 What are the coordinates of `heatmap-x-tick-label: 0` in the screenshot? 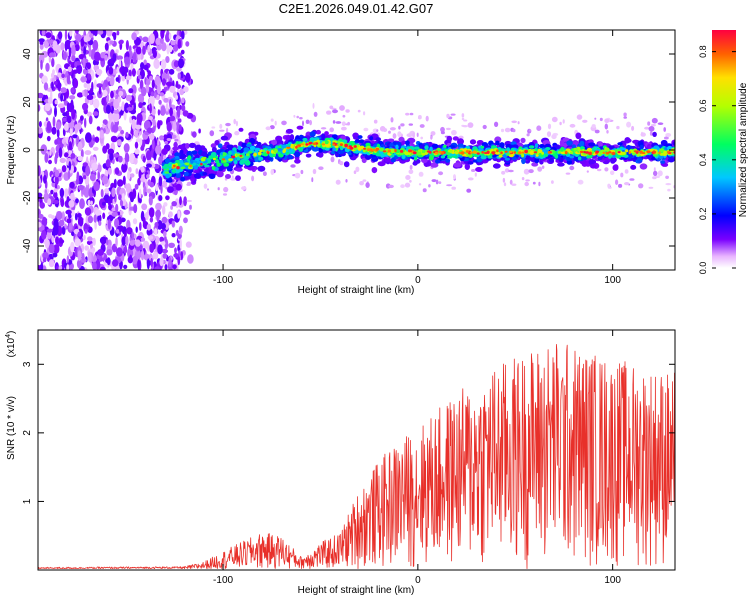 It's located at (418, 280).